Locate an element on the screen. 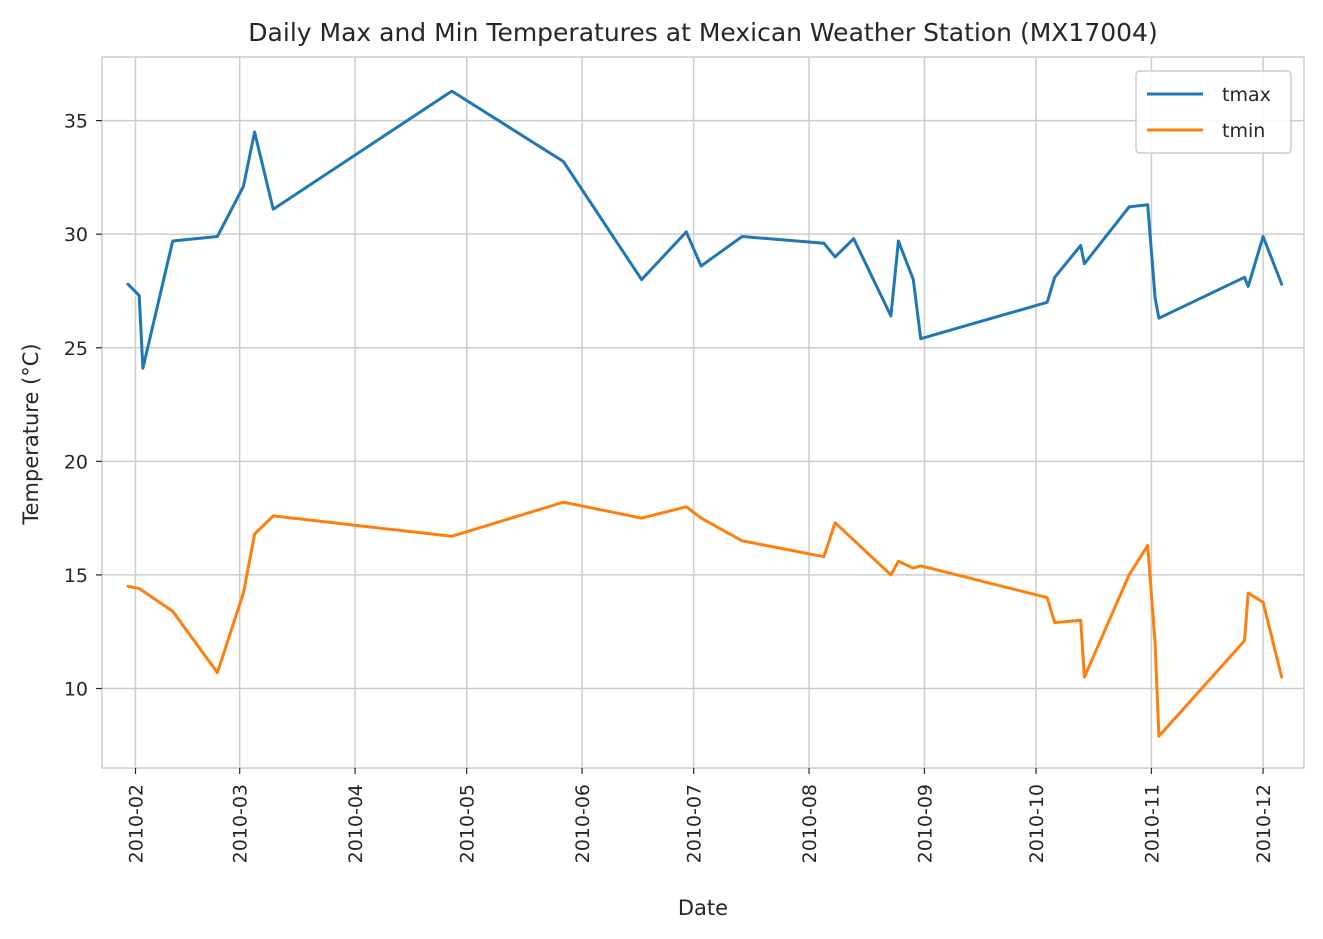 The width and height of the screenshot is (1323, 939). x-tick-label: 2010-02 is located at coordinates (136, 823).